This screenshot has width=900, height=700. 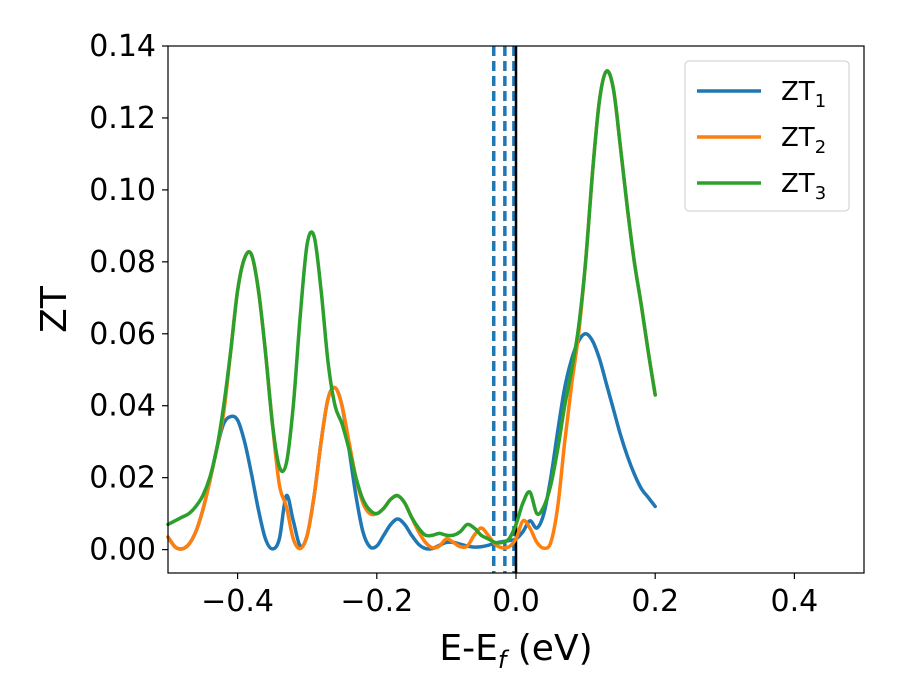 I want to click on y-tick-label: 0.08, so click(x=122, y=262).